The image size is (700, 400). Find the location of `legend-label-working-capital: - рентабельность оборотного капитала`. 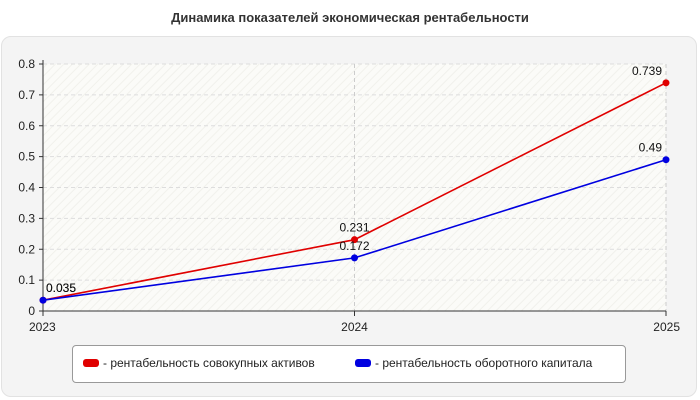

legend-label-working-capital: - рентабельность оборотного капитала is located at coordinates (484, 363).